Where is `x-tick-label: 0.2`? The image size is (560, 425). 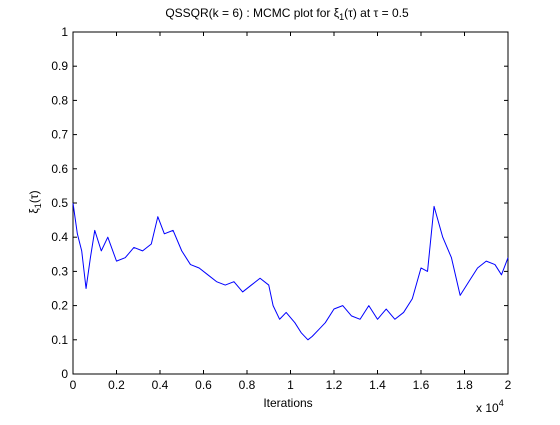 x-tick-label: 0.2 is located at coordinates (116, 385).